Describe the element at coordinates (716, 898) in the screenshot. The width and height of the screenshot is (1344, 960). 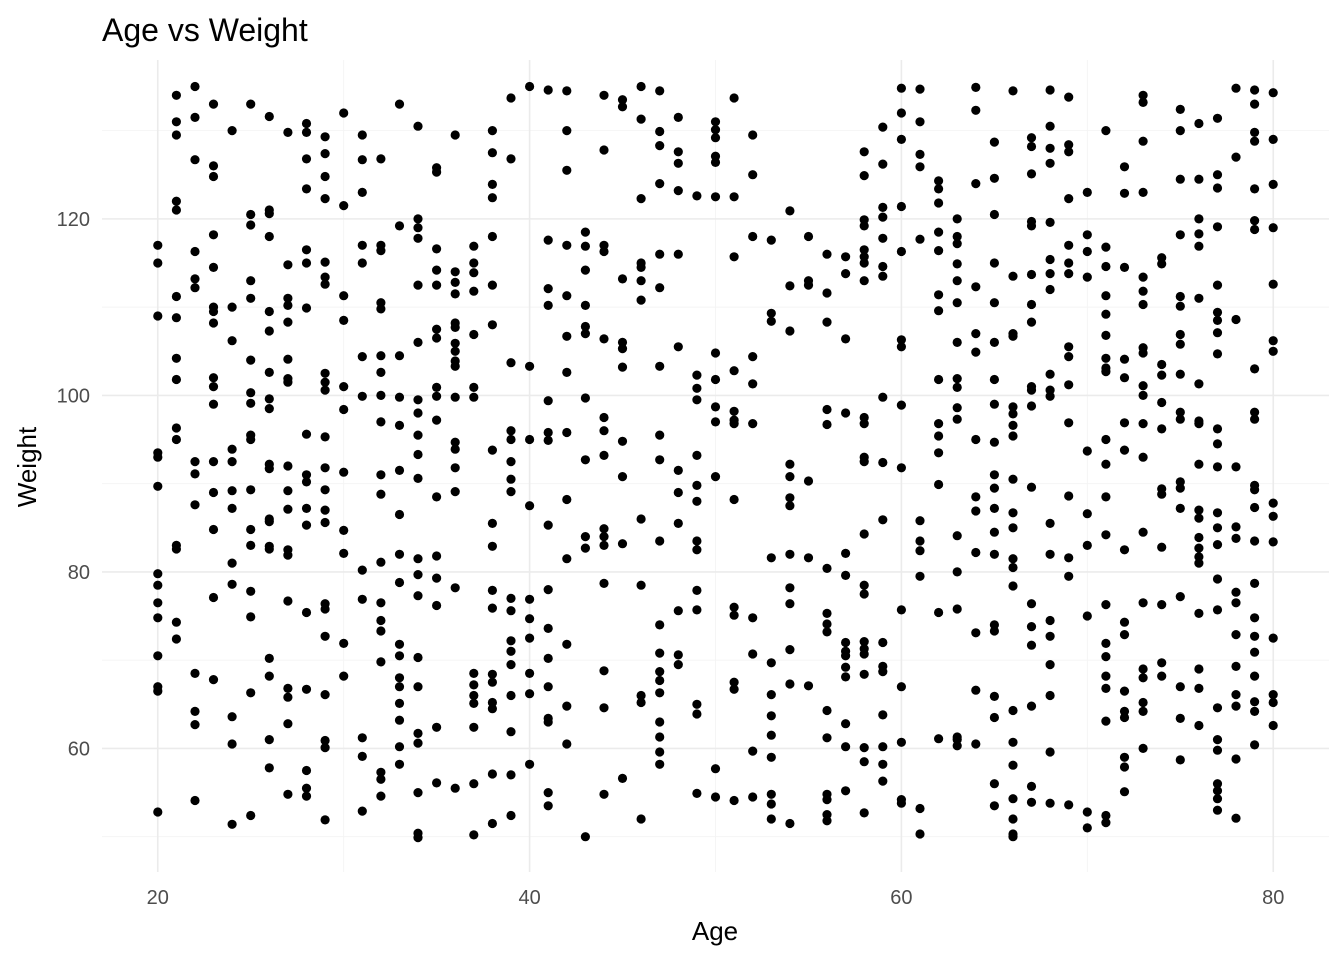
I see `x-axis-tick-labels: 20 40 60 80` at that location.